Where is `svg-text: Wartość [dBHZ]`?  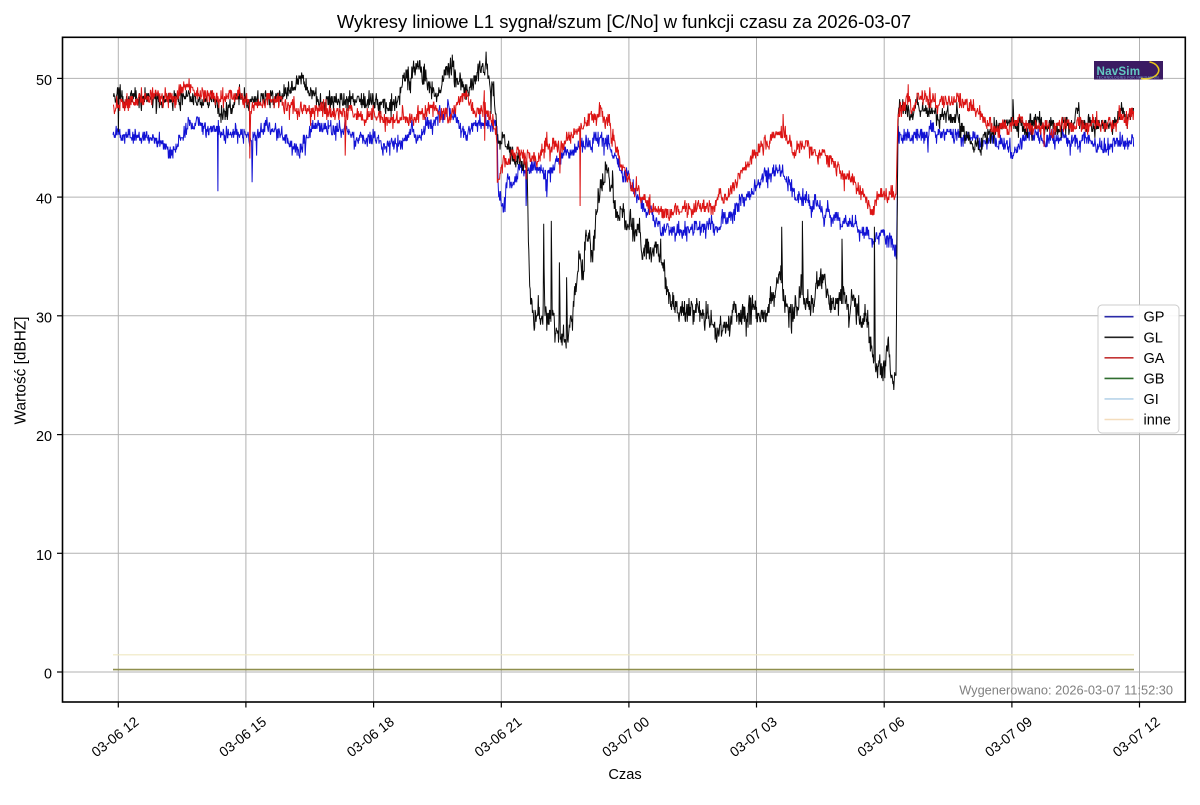 svg-text: Wartość [dBHZ] is located at coordinates (21, 370).